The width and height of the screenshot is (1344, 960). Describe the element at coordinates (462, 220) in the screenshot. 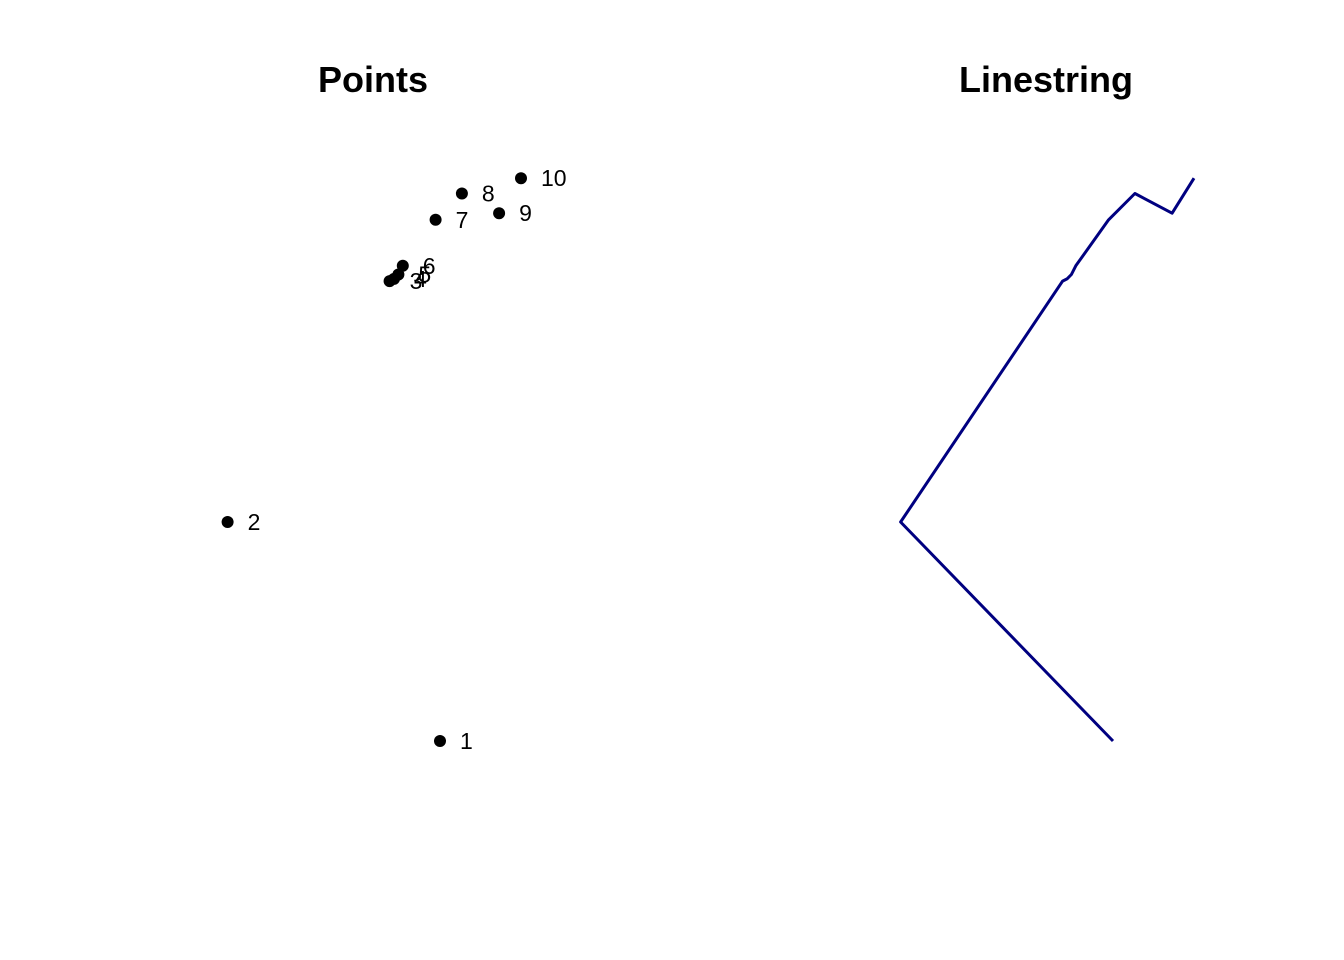

I see `point-label-7: 7` at that location.